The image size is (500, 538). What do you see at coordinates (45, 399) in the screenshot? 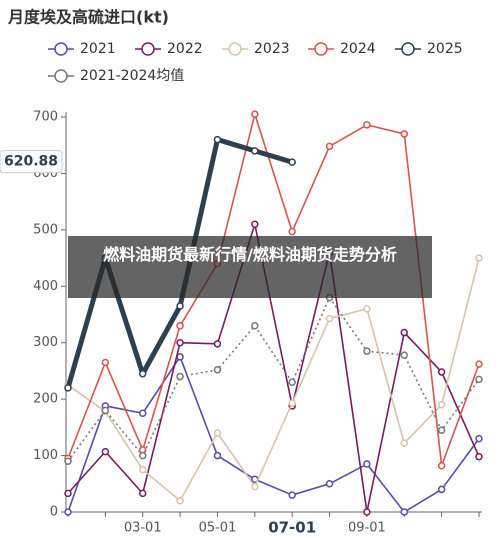
I see `y-tick-label: 200` at bounding box center [45, 399].